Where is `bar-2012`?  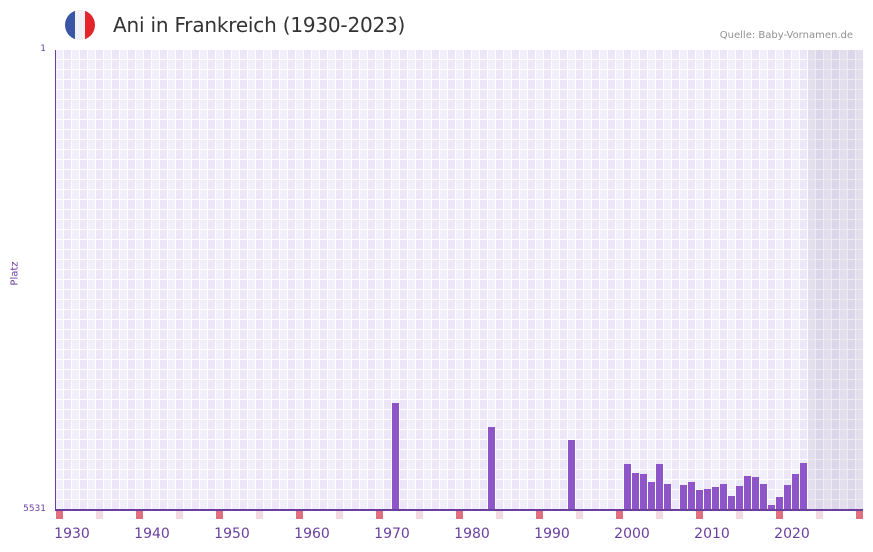 bar-2012 is located at coordinates (731, 503).